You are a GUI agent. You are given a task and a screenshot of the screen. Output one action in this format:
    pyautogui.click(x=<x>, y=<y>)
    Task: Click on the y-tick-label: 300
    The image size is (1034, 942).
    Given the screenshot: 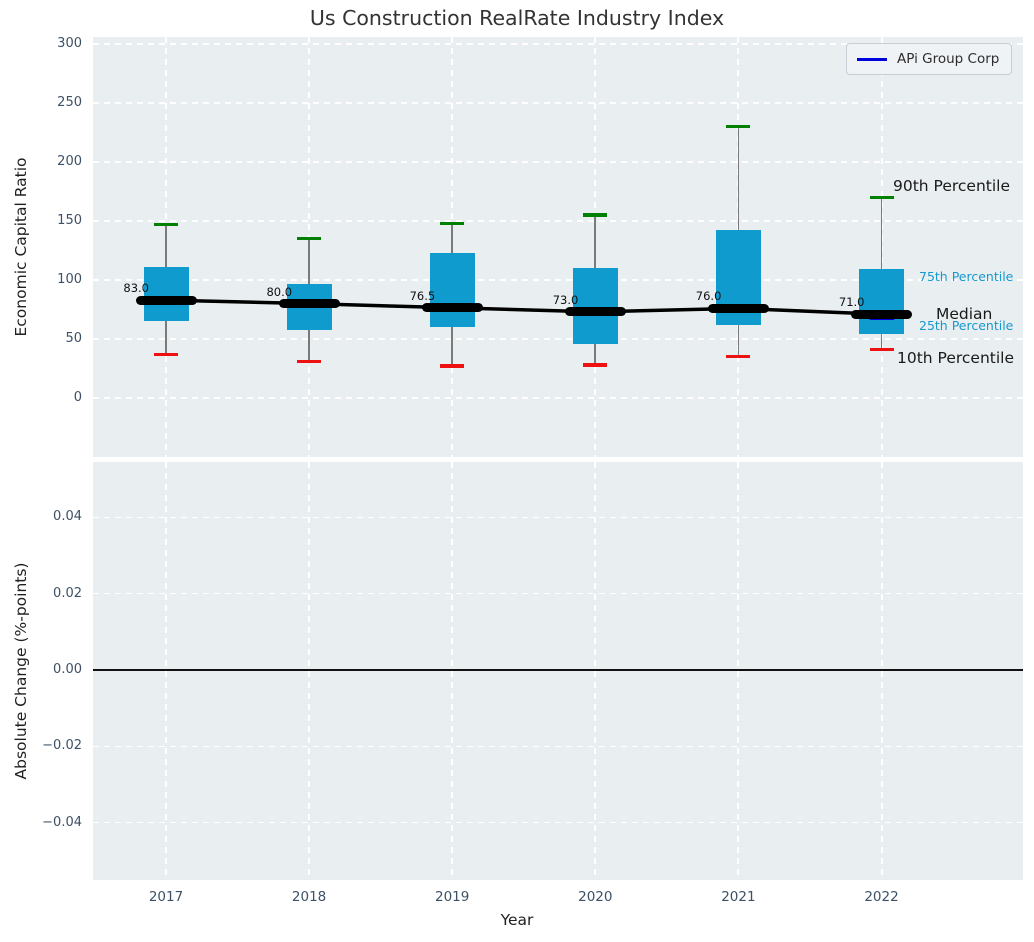 What is the action you would take?
    pyautogui.click(x=69, y=44)
    